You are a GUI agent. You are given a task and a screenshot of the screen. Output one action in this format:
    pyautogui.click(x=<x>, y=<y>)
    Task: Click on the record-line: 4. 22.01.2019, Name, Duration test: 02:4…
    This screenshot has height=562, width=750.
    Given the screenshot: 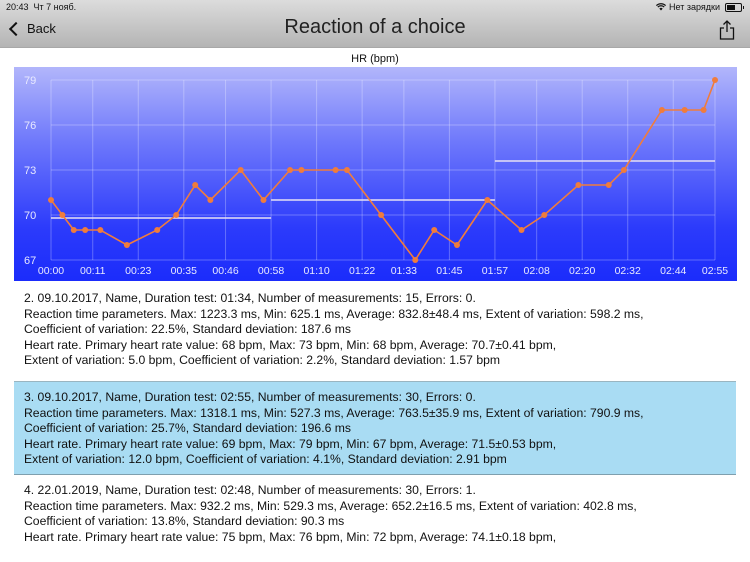 What is the action you would take?
    pyautogui.click(x=250, y=489)
    